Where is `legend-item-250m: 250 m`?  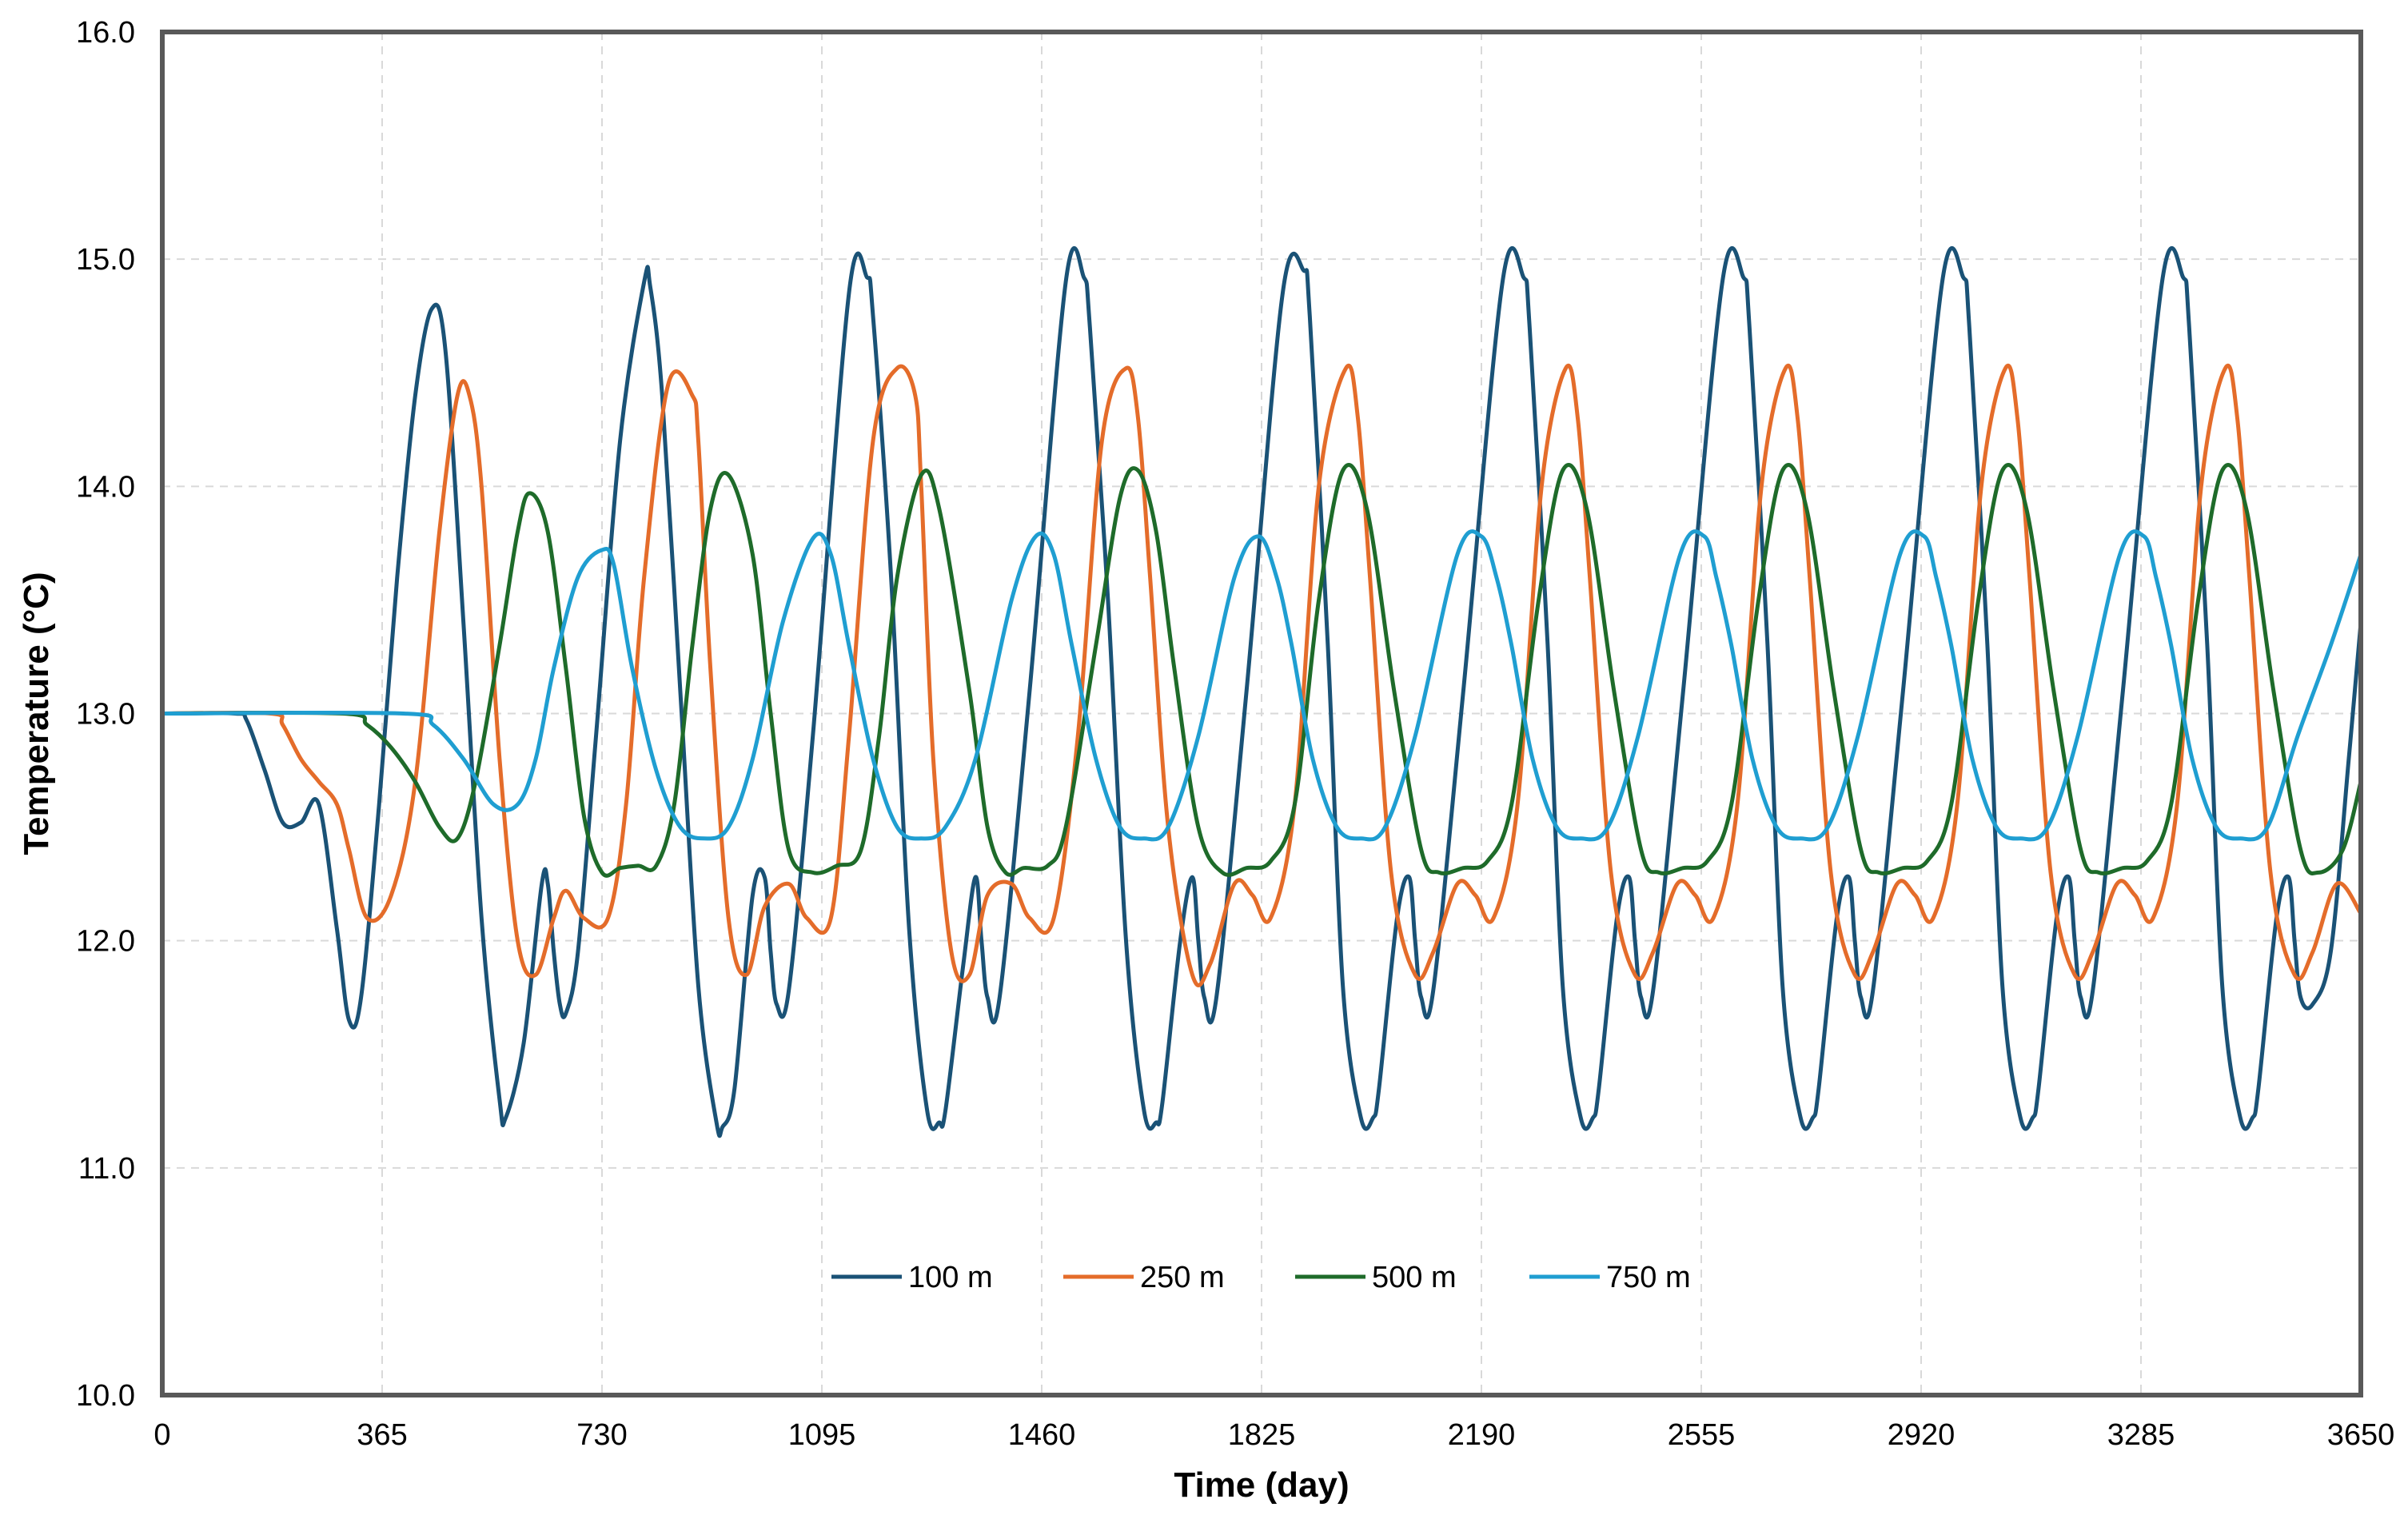
legend-item-250m: 250 m is located at coordinates (1144, 1277).